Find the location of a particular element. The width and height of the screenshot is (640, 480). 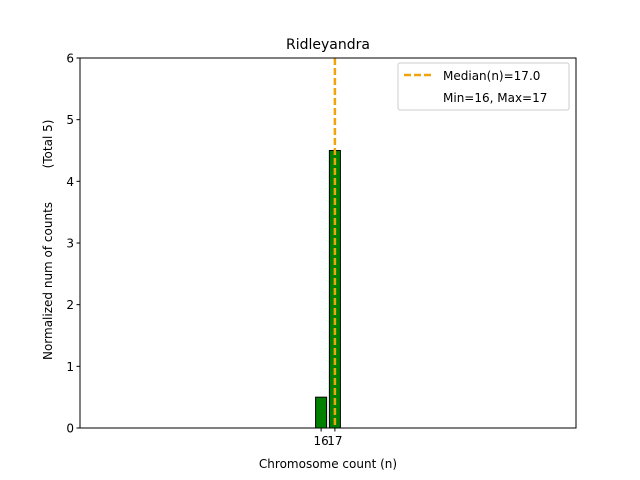

x-tick-label: 16 is located at coordinates (320, 441).